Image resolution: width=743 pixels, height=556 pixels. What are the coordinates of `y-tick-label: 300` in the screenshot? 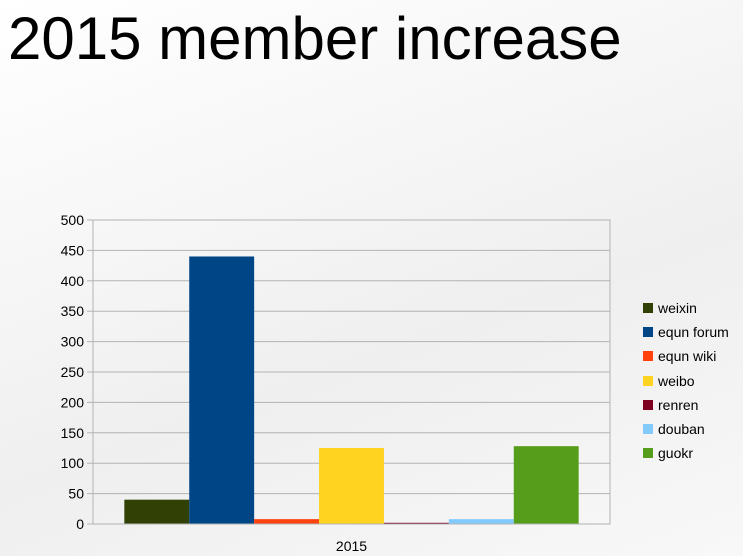 It's located at (73, 342).